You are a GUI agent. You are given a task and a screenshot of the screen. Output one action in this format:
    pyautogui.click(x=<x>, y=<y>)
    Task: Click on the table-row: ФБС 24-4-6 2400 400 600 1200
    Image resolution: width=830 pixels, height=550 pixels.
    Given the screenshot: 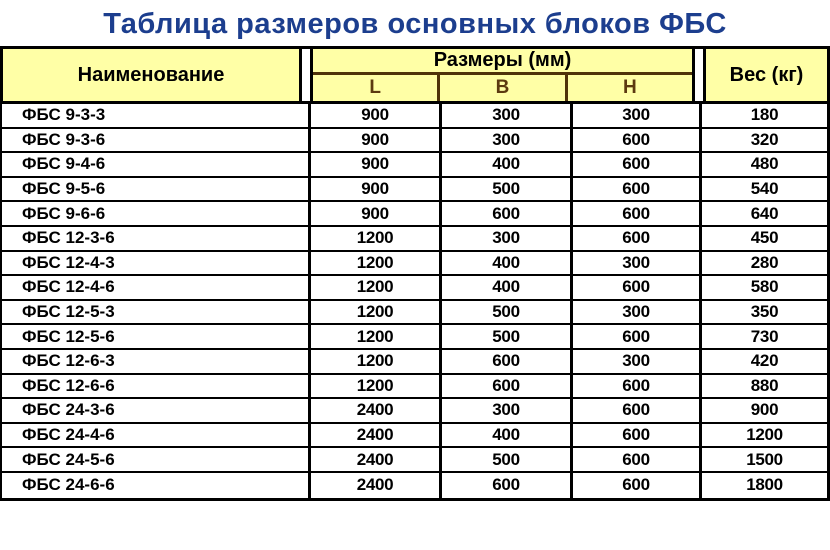 What is the action you would take?
    pyautogui.click(x=414, y=436)
    